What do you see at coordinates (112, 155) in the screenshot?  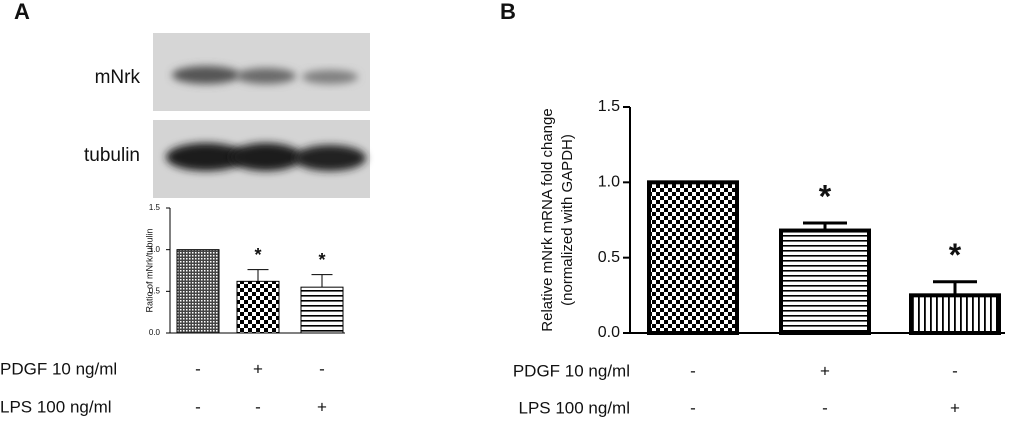 I see `blot-label: tubulin` at bounding box center [112, 155].